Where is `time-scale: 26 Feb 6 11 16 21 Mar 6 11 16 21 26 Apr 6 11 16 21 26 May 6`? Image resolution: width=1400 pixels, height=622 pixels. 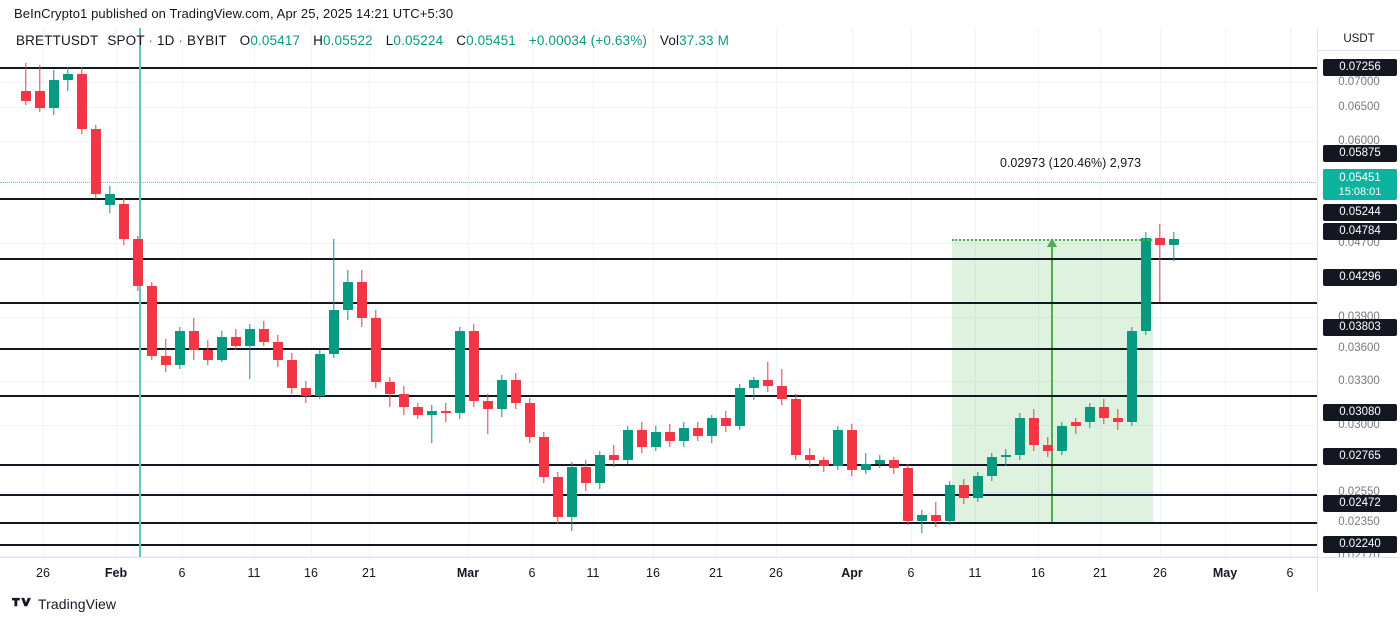
time-scale: 26 Feb 6 11 16 21 Mar 6 11 16 21 26 Apr 6 11 16 21 26 May 6 is located at coordinates (659, 574).